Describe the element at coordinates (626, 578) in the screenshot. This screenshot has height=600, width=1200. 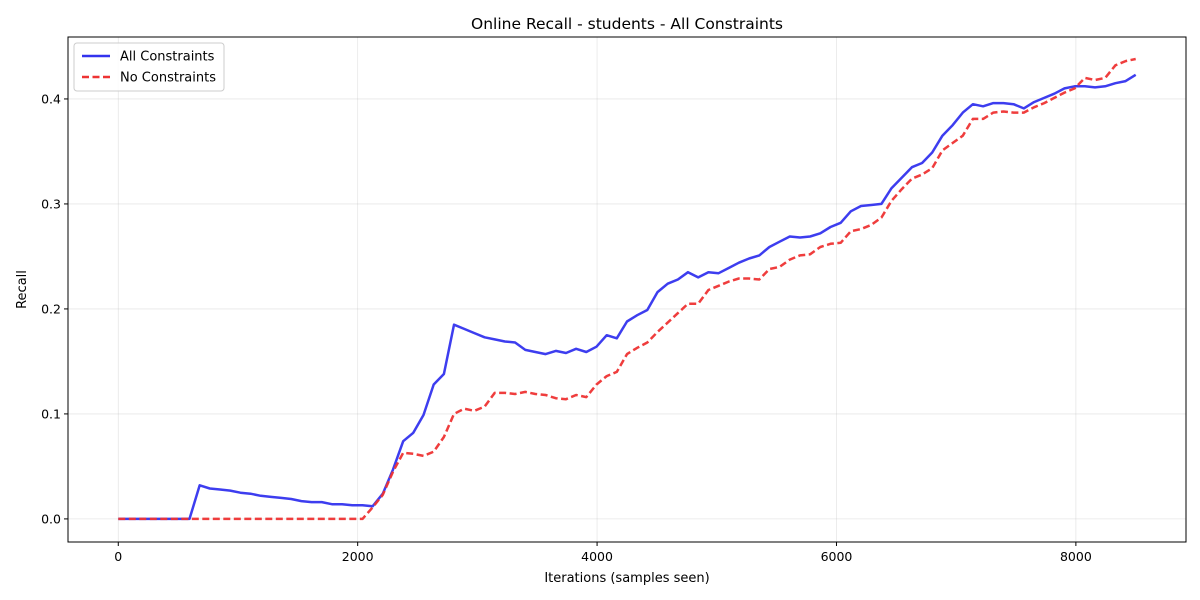
I see `x-axis-label: Iterations (samples seen)` at that location.